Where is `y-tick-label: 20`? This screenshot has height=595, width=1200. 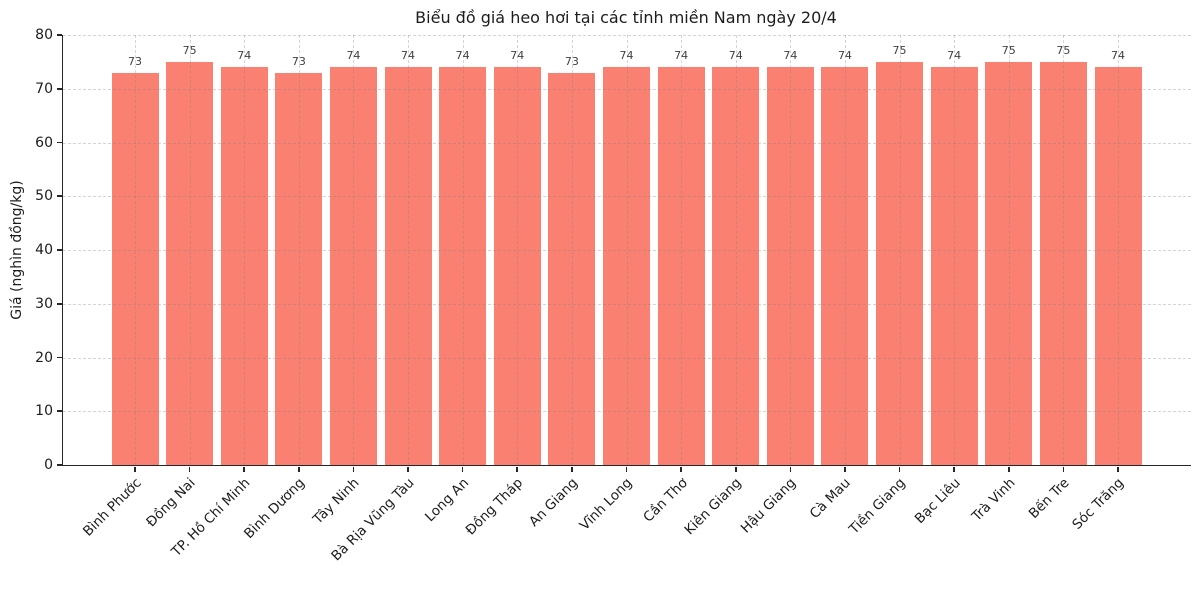 y-tick-label: 20 is located at coordinates (44, 357).